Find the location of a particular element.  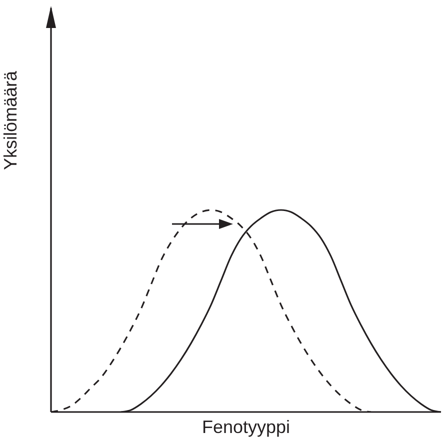

y-axis-title: Yksilömäärä is located at coordinates (10, 120).